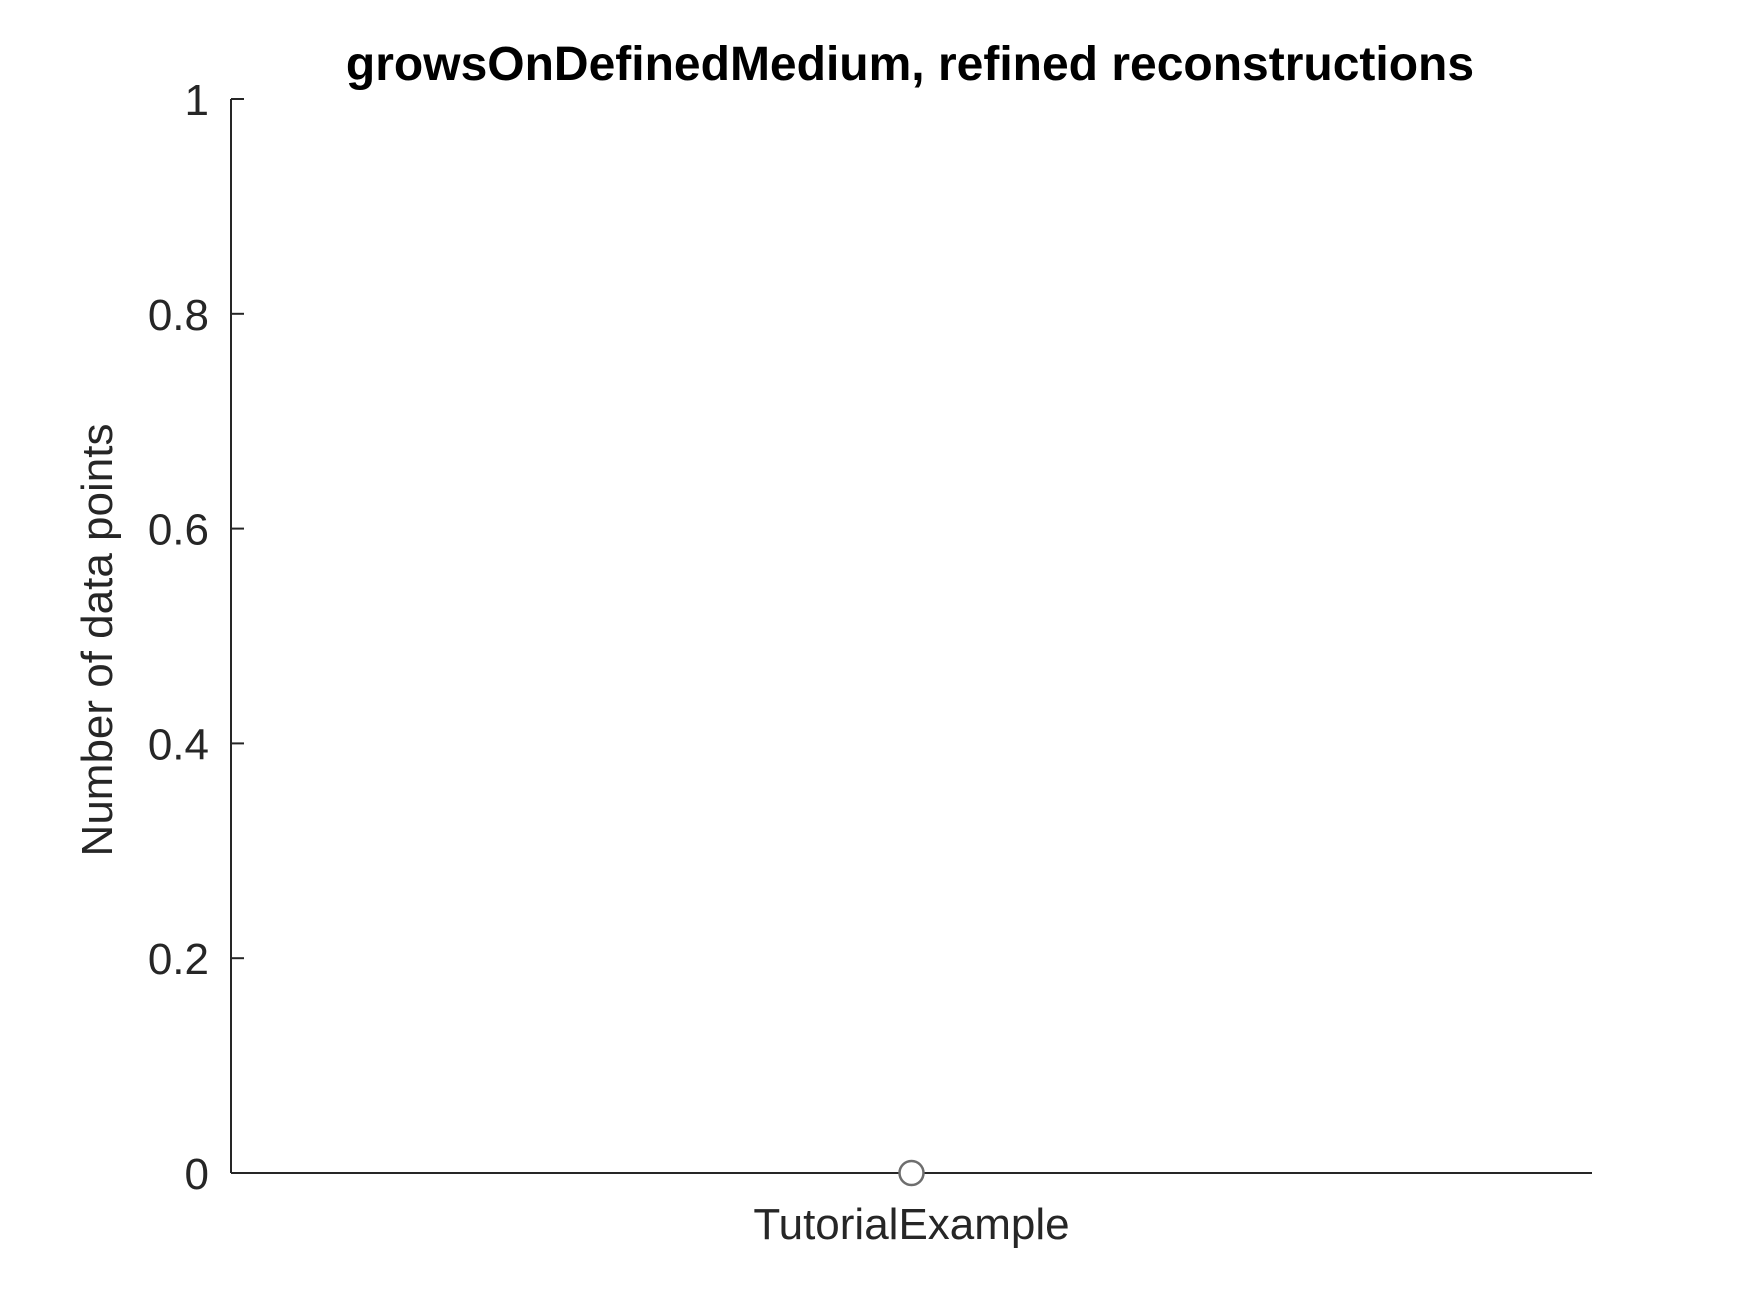  I want to click on y-tick-label: 0.6, so click(178, 530).